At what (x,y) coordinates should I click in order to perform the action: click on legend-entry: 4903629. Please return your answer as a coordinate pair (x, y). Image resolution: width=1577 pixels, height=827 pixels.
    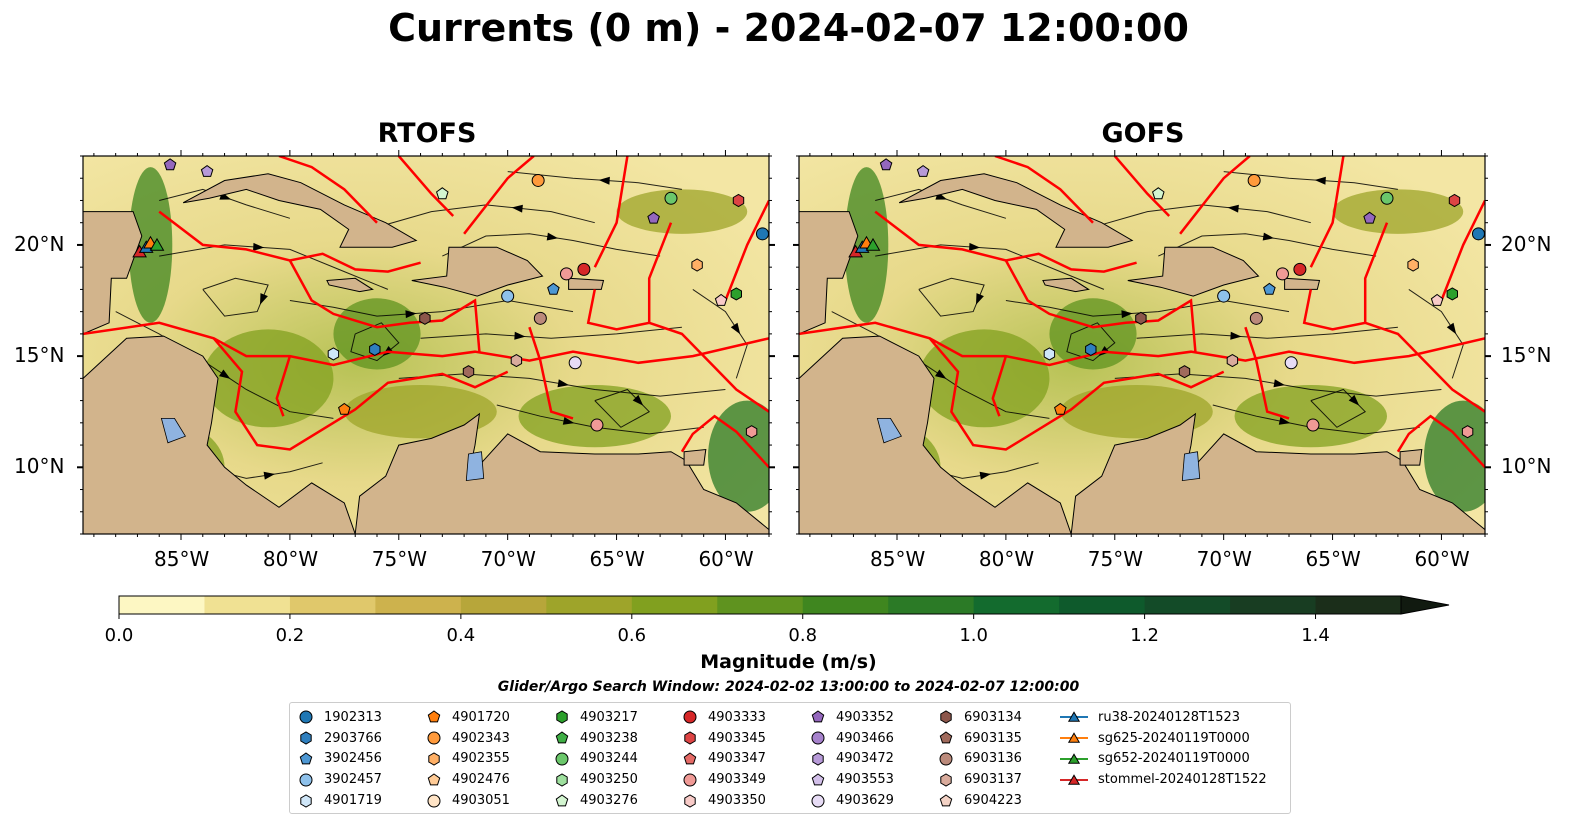
    Looking at the image, I should click on (852, 800).